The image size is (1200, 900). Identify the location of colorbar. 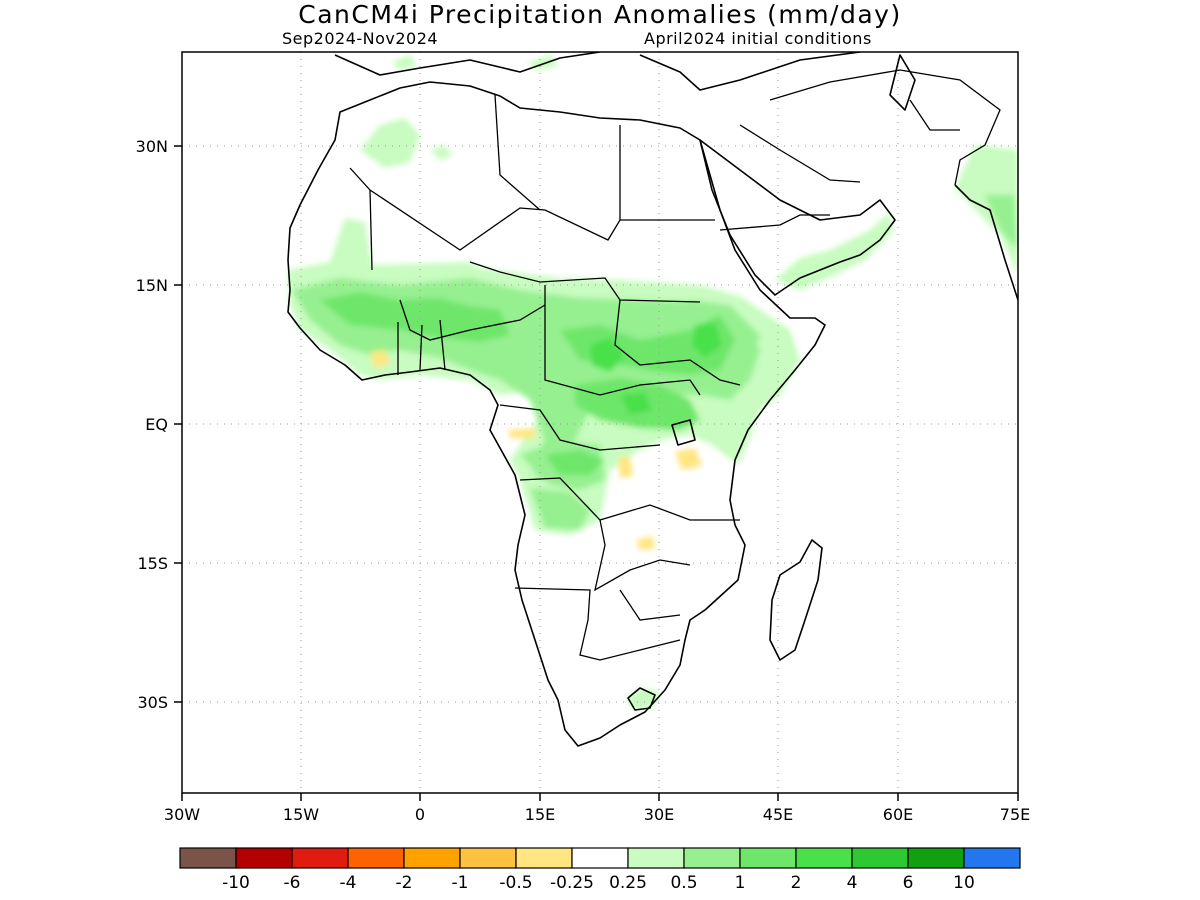
(600, 858).